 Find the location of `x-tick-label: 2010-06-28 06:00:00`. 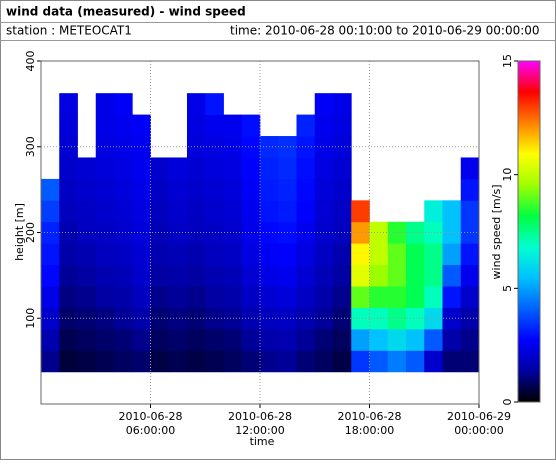

x-tick-label: 2010-06-28 06:00:00 is located at coordinates (151, 423).